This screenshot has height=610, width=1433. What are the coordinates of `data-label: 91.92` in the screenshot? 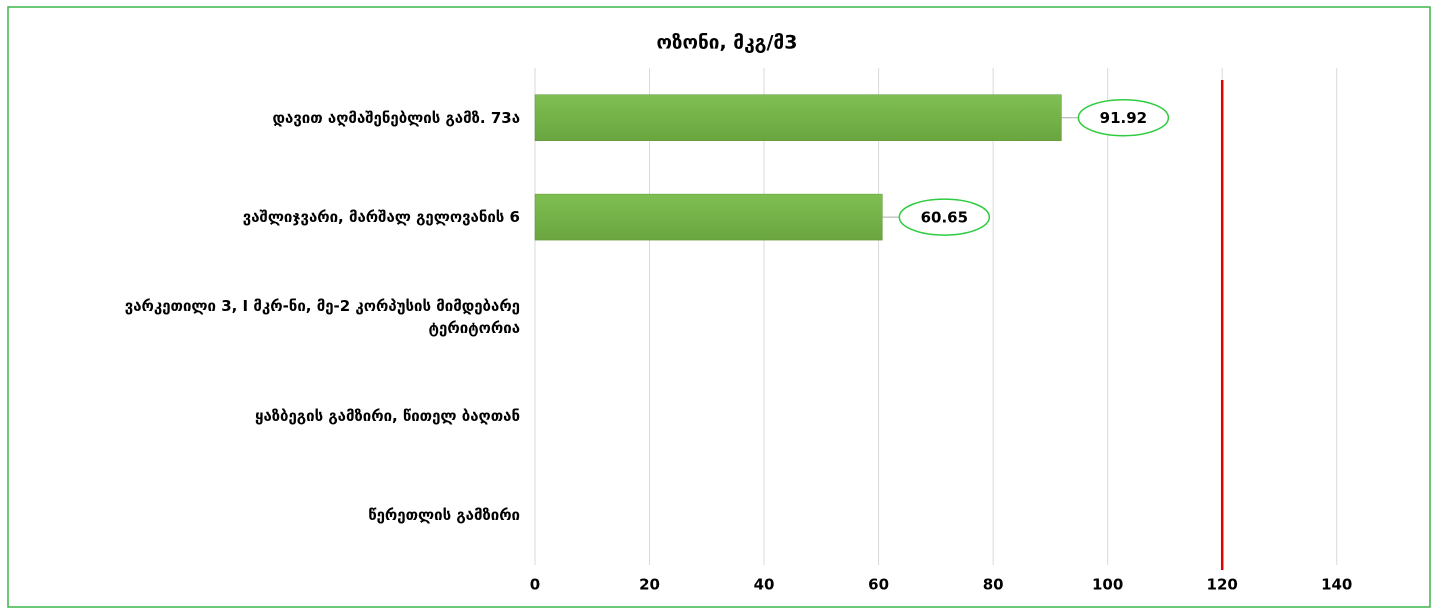 It's located at (1123, 118).